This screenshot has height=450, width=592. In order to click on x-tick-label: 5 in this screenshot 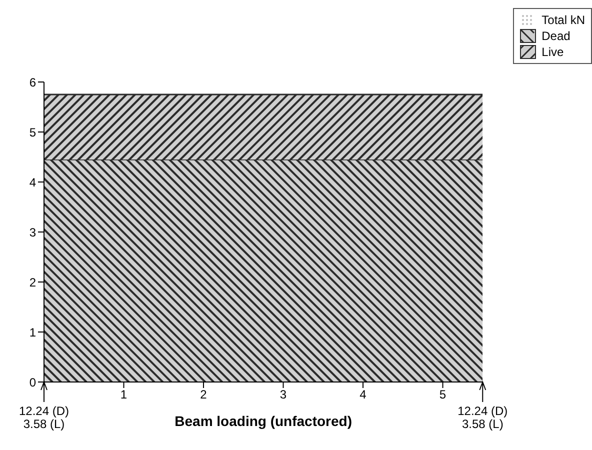, I will do `click(442, 395)`.